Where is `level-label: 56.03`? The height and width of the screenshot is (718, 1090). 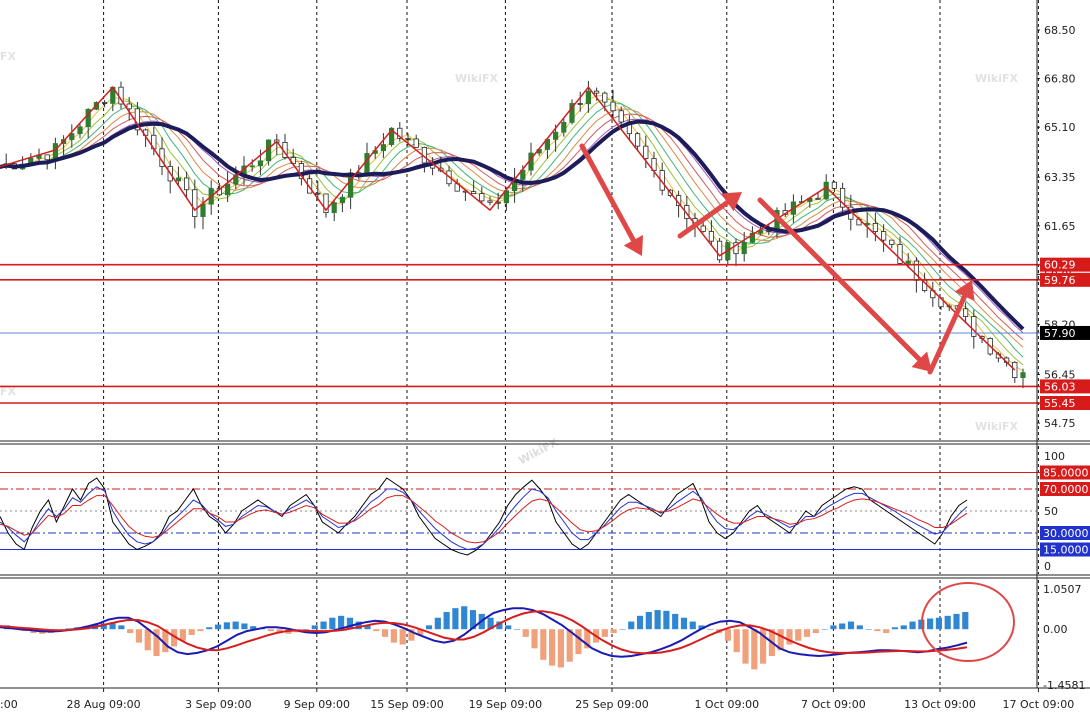 level-label: 56.03 is located at coordinates (1060, 386).